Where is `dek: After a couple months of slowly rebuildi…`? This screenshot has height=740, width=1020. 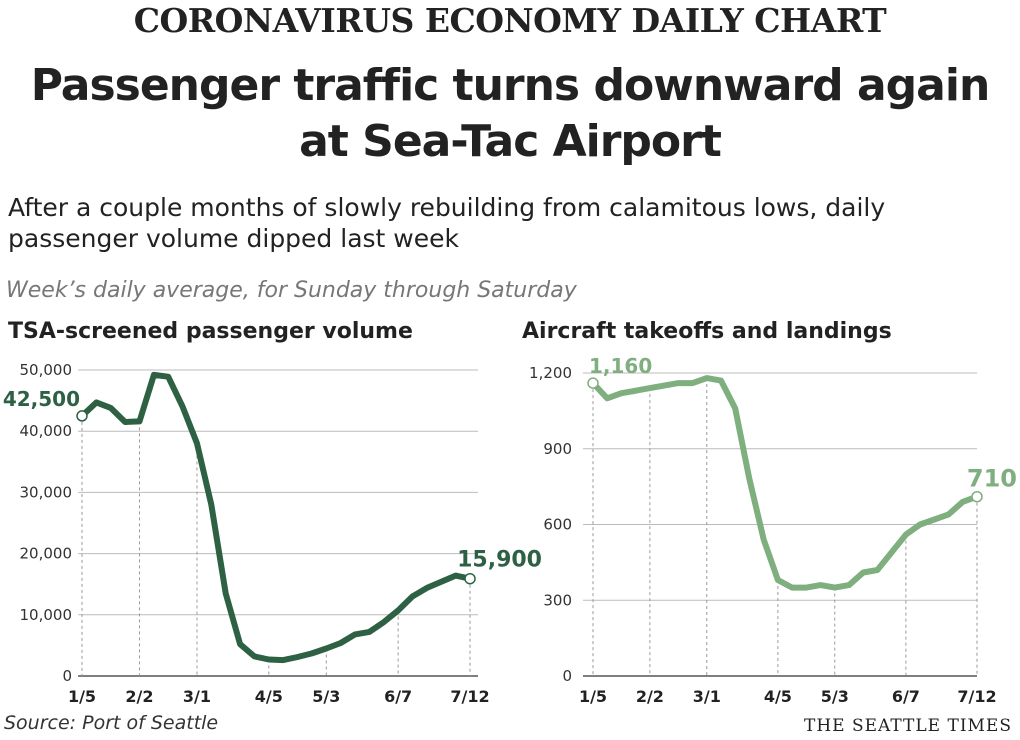 dek: After a couple months of slowly rebuildi… is located at coordinates (508, 223).